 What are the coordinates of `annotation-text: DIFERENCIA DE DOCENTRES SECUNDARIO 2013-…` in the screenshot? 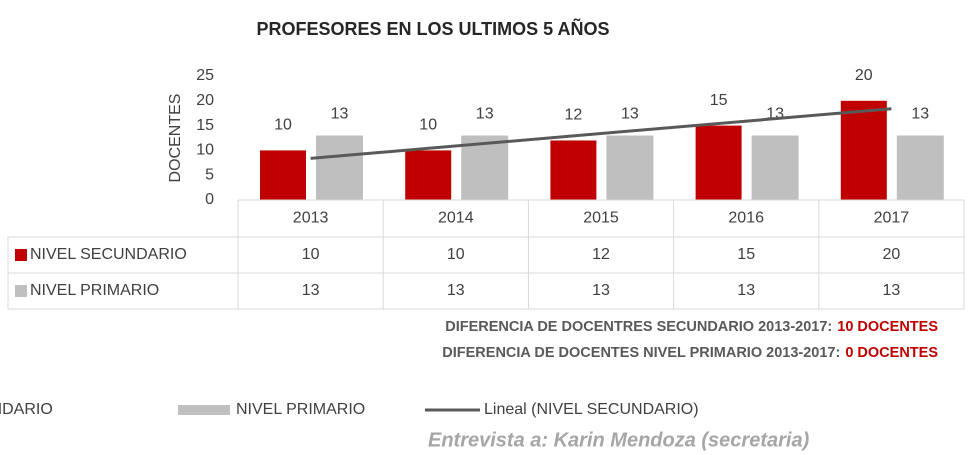 It's located at (638, 327).